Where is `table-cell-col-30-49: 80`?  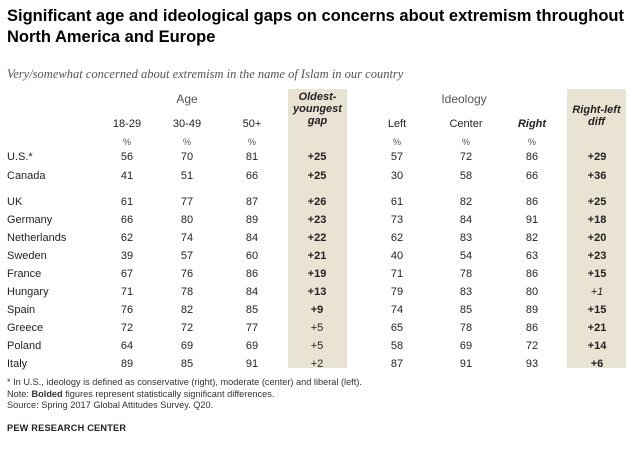
table-cell-col-30-49: 80 is located at coordinates (187, 220).